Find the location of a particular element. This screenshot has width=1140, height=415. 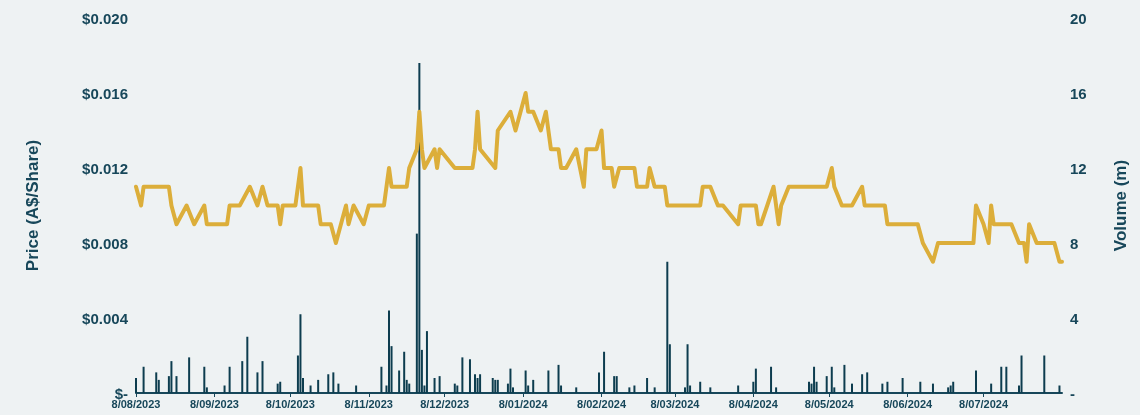

x-tick-label: 8/02/2024 is located at coordinates (602, 403).